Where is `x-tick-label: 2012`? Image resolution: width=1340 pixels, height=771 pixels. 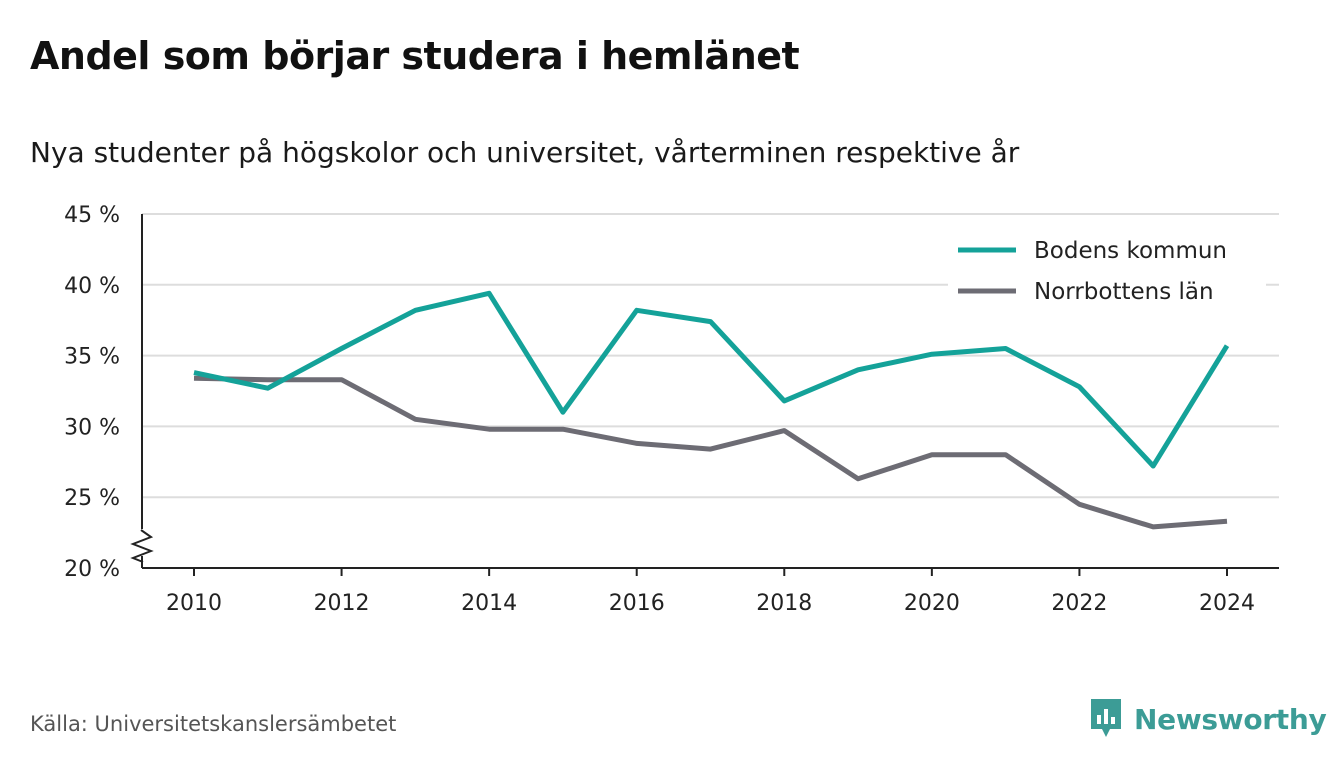
x-tick-label: 2012 is located at coordinates (342, 603).